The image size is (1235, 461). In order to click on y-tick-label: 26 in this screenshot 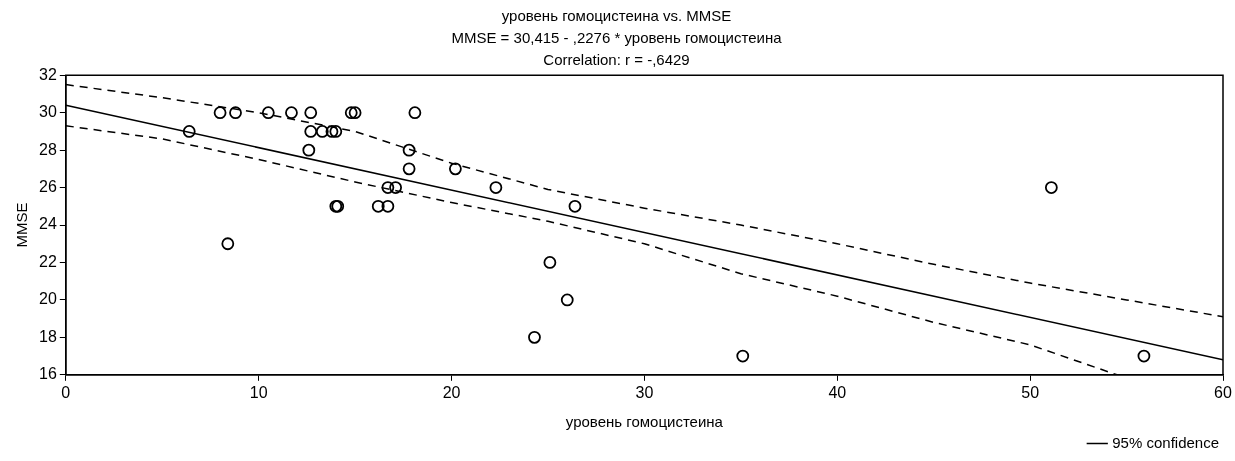, I will do `click(48, 186)`.